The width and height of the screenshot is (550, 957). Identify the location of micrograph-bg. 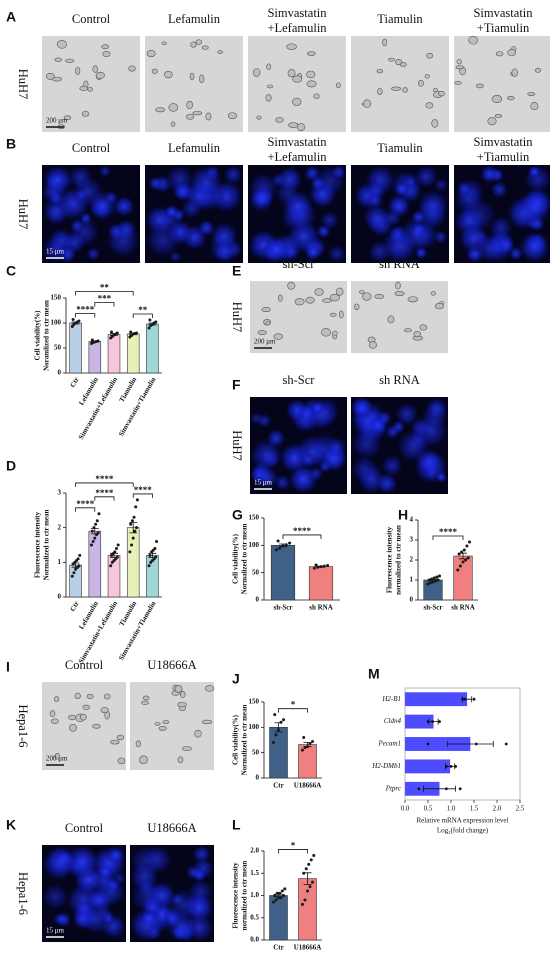
(297, 84).